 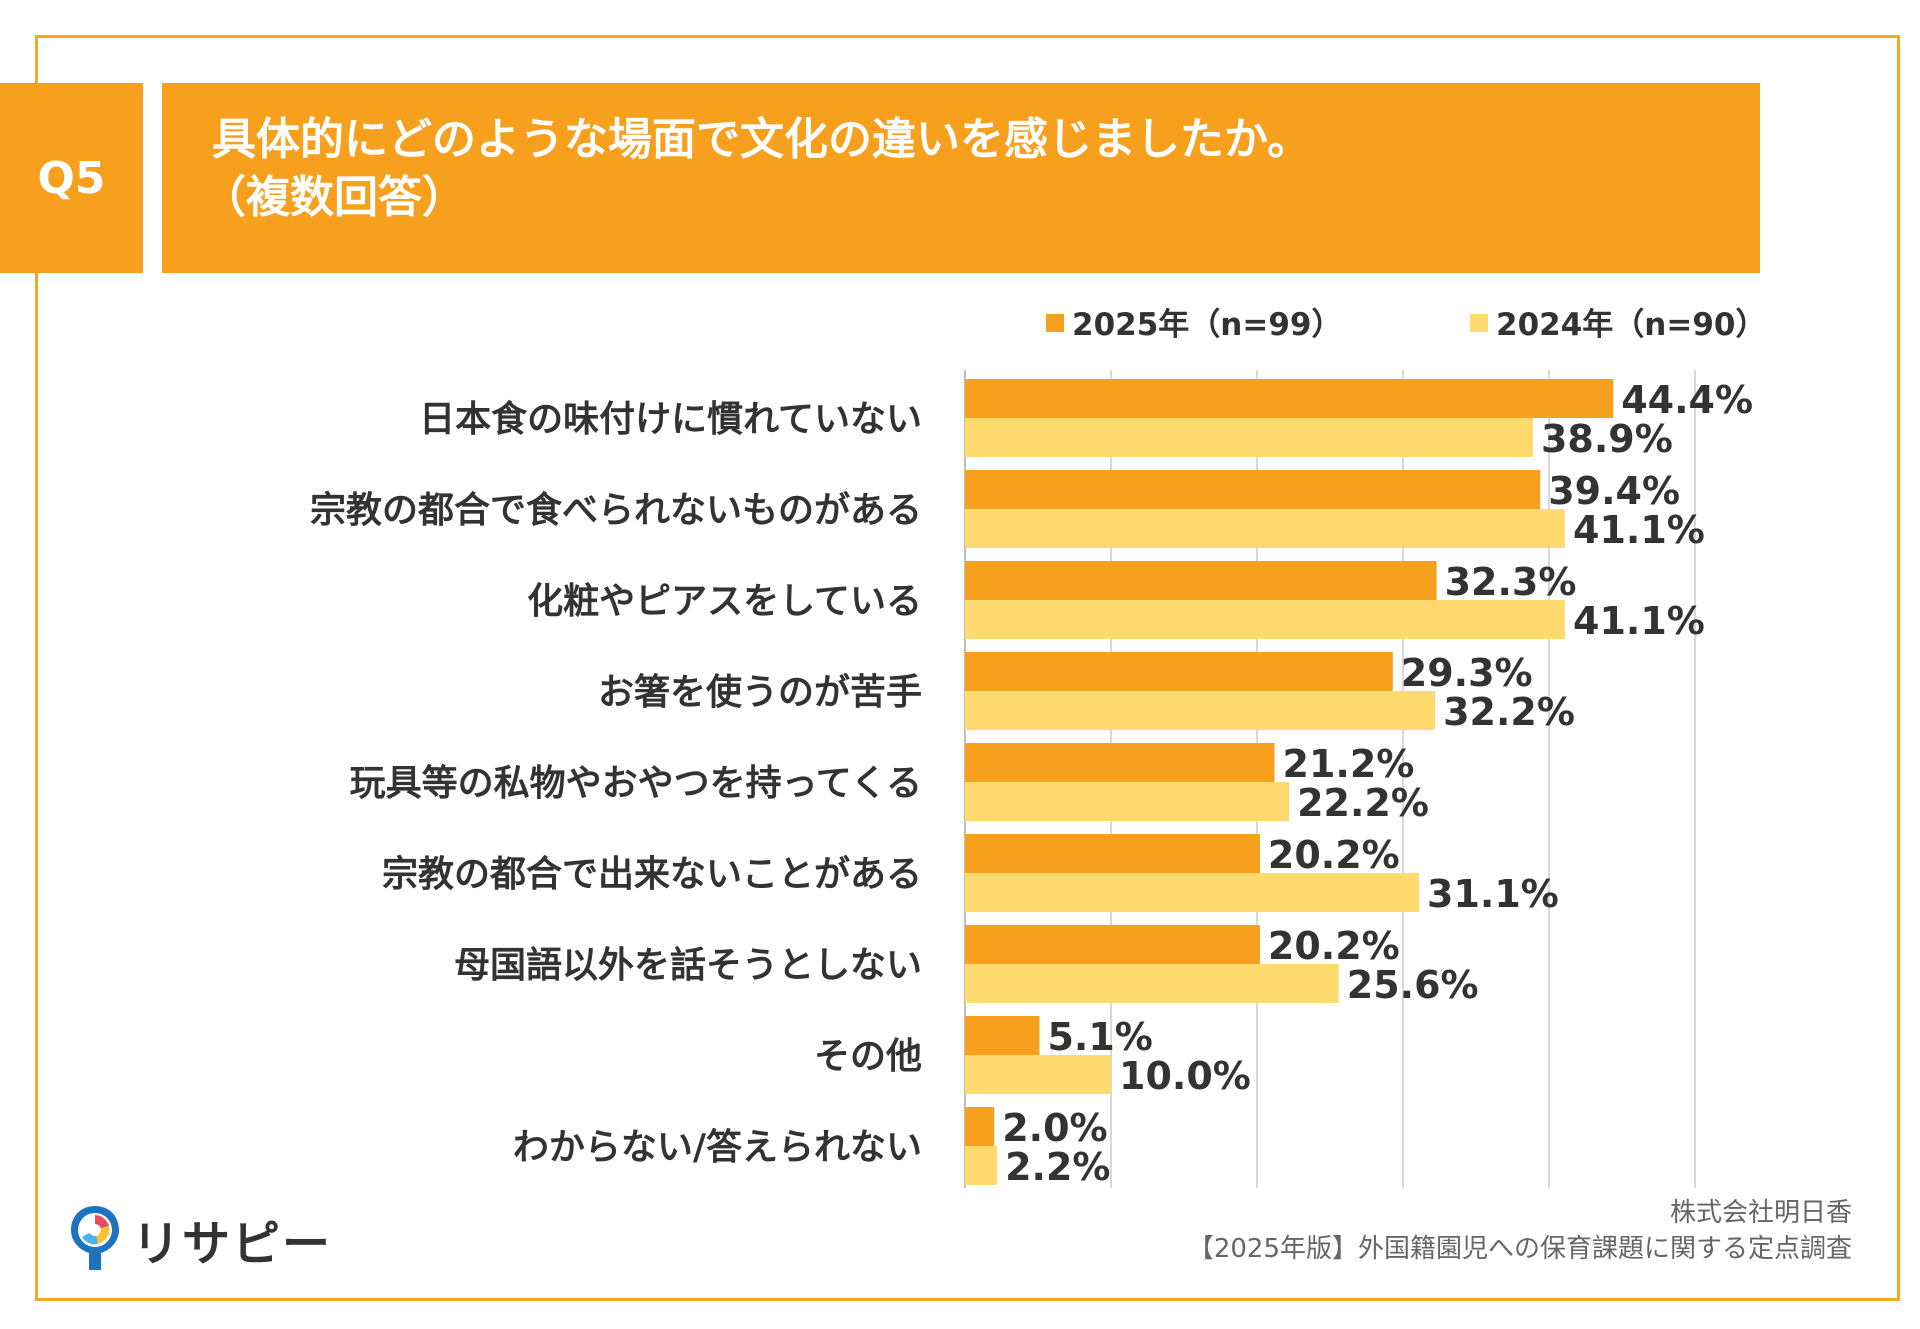 What do you see at coordinates (868, 1056) in the screenshot?
I see `category-label: その他` at bounding box center [868, 1056].